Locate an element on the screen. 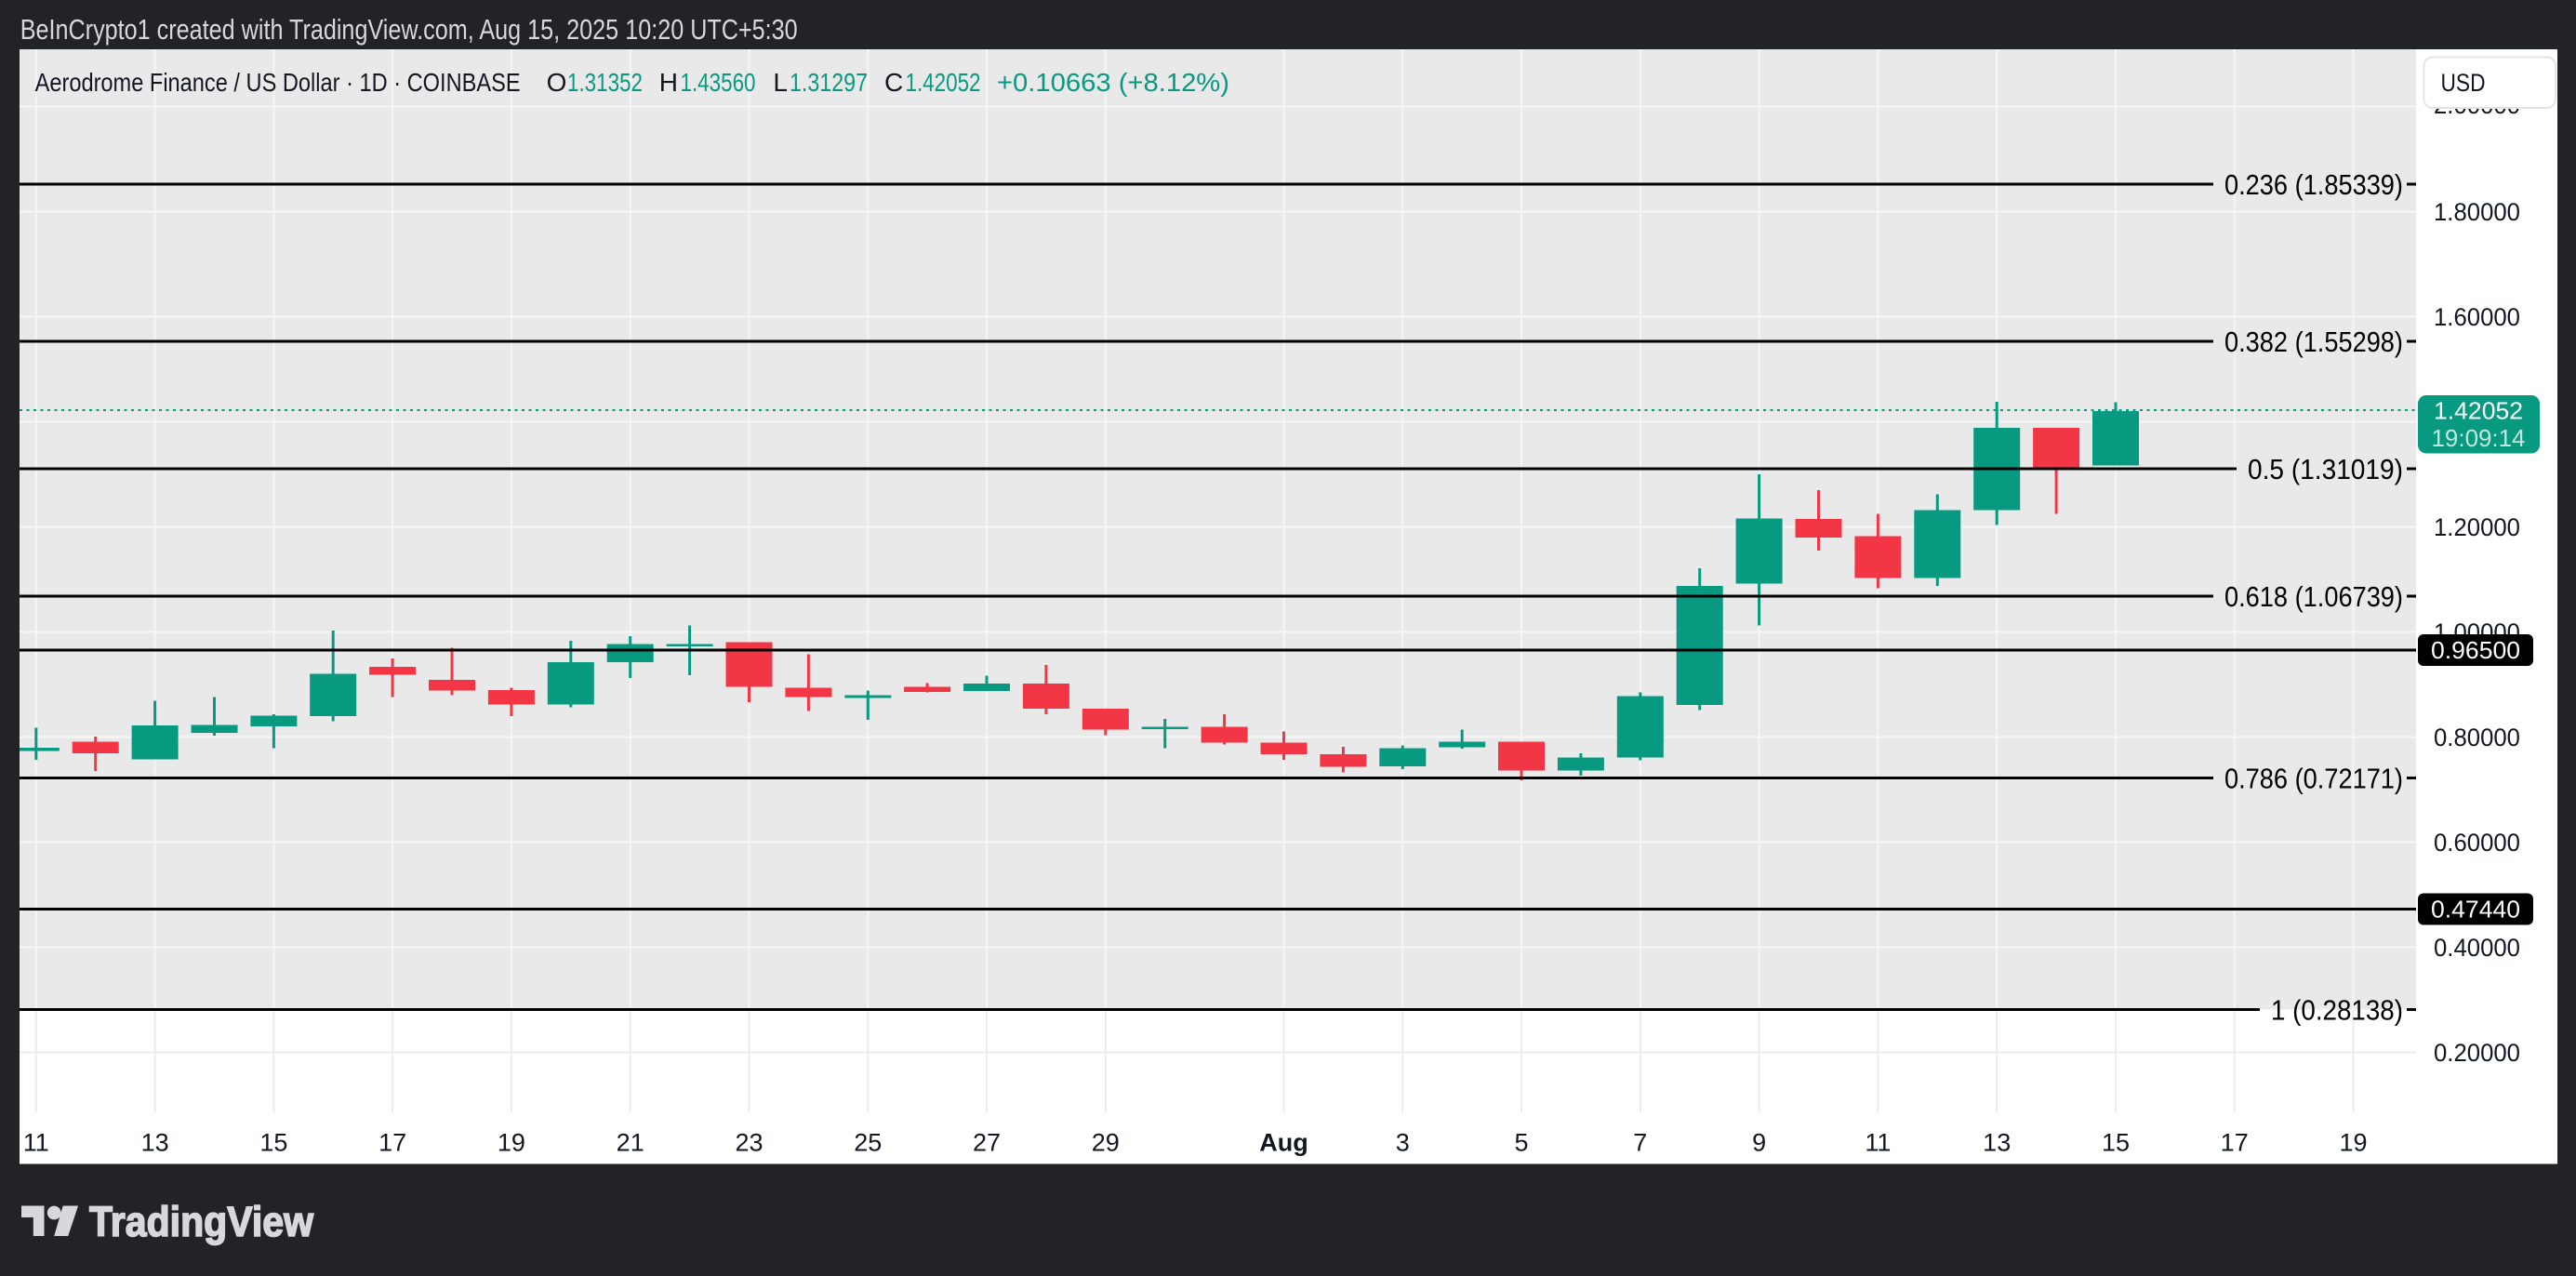 Image resolution: width=2576 pixels, height=1276 pixels. svg-text: 1 (0.28138) is located at coordinates (2337, 1010).